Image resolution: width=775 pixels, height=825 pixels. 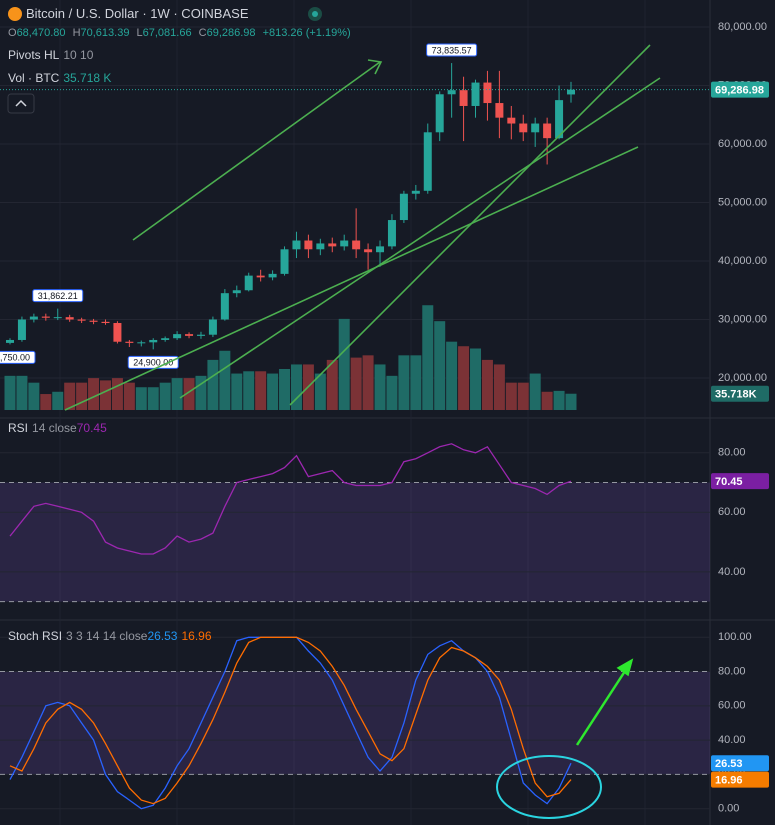 I want to click on collapse-button, so click(x=21, y=103).